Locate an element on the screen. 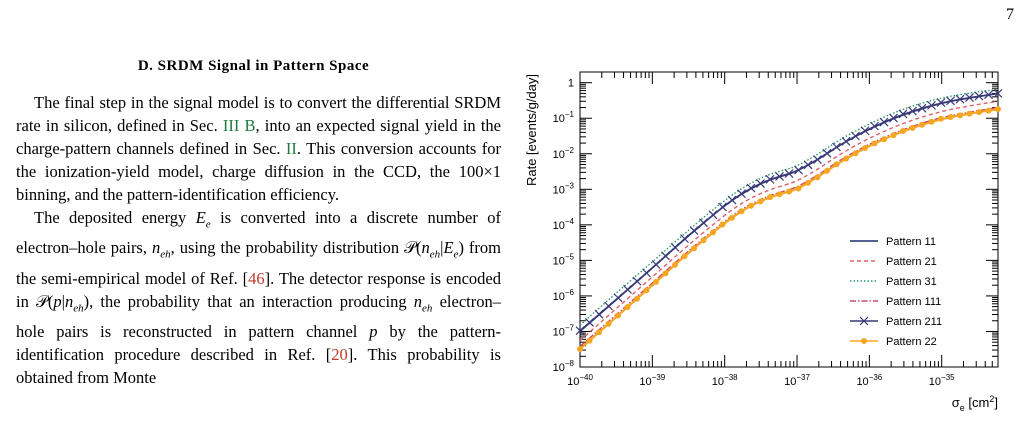 This screenshot has height=431, width=1028. y-tick-label: 10⁻⁸ is located at coordinates (564, 366).